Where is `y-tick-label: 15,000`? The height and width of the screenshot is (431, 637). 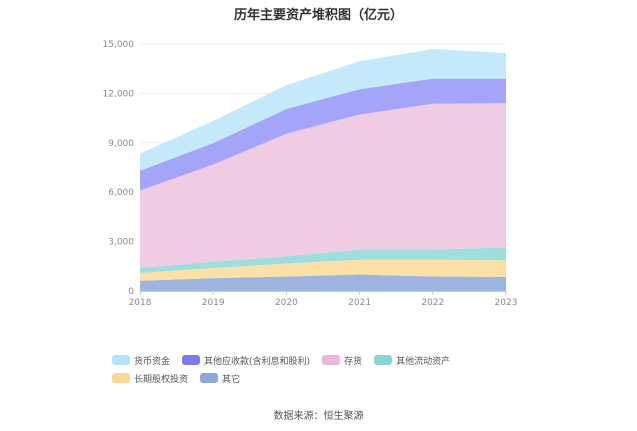
y-tick-label: 15,000 is located at coordinates (119, 45).